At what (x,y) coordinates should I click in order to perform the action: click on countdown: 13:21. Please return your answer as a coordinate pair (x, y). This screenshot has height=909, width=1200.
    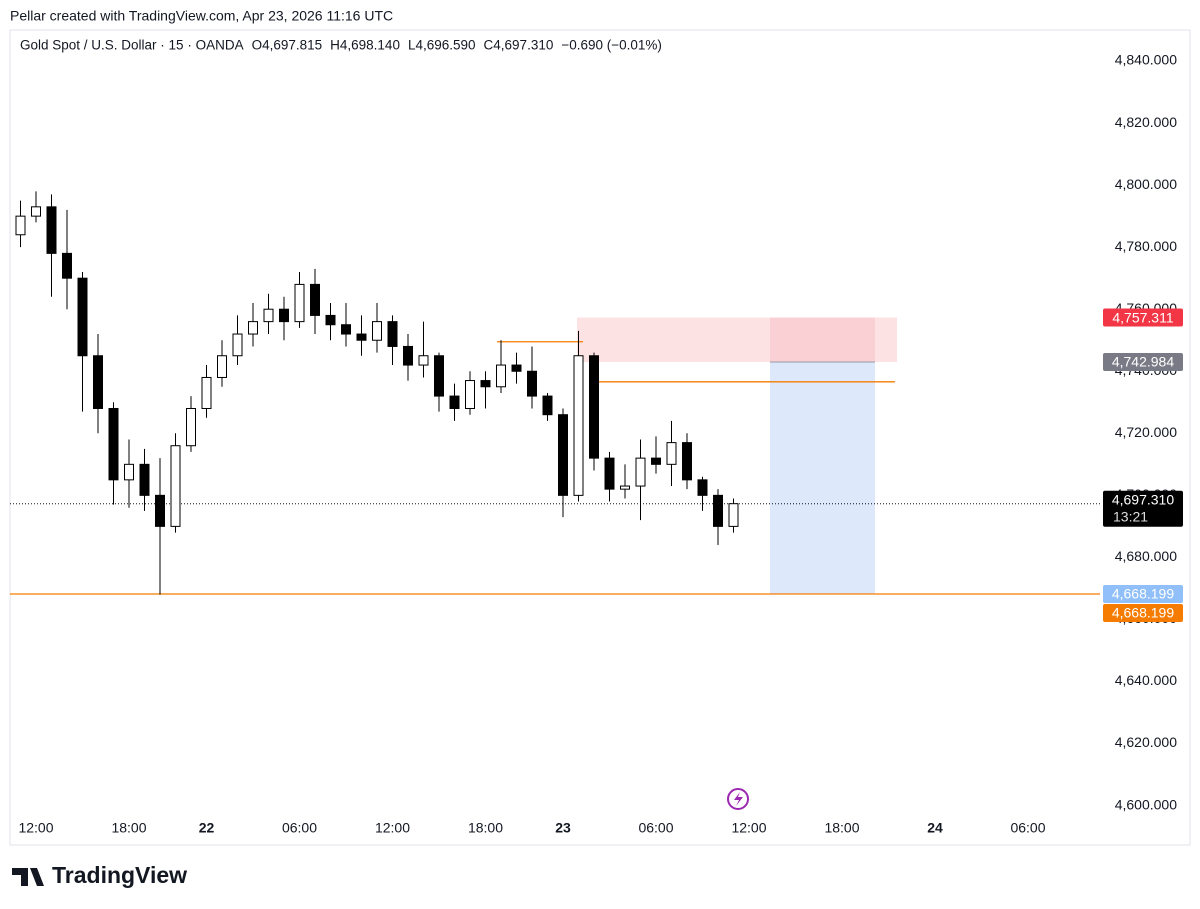
    Looking at the image, I should click on (1130, 516).